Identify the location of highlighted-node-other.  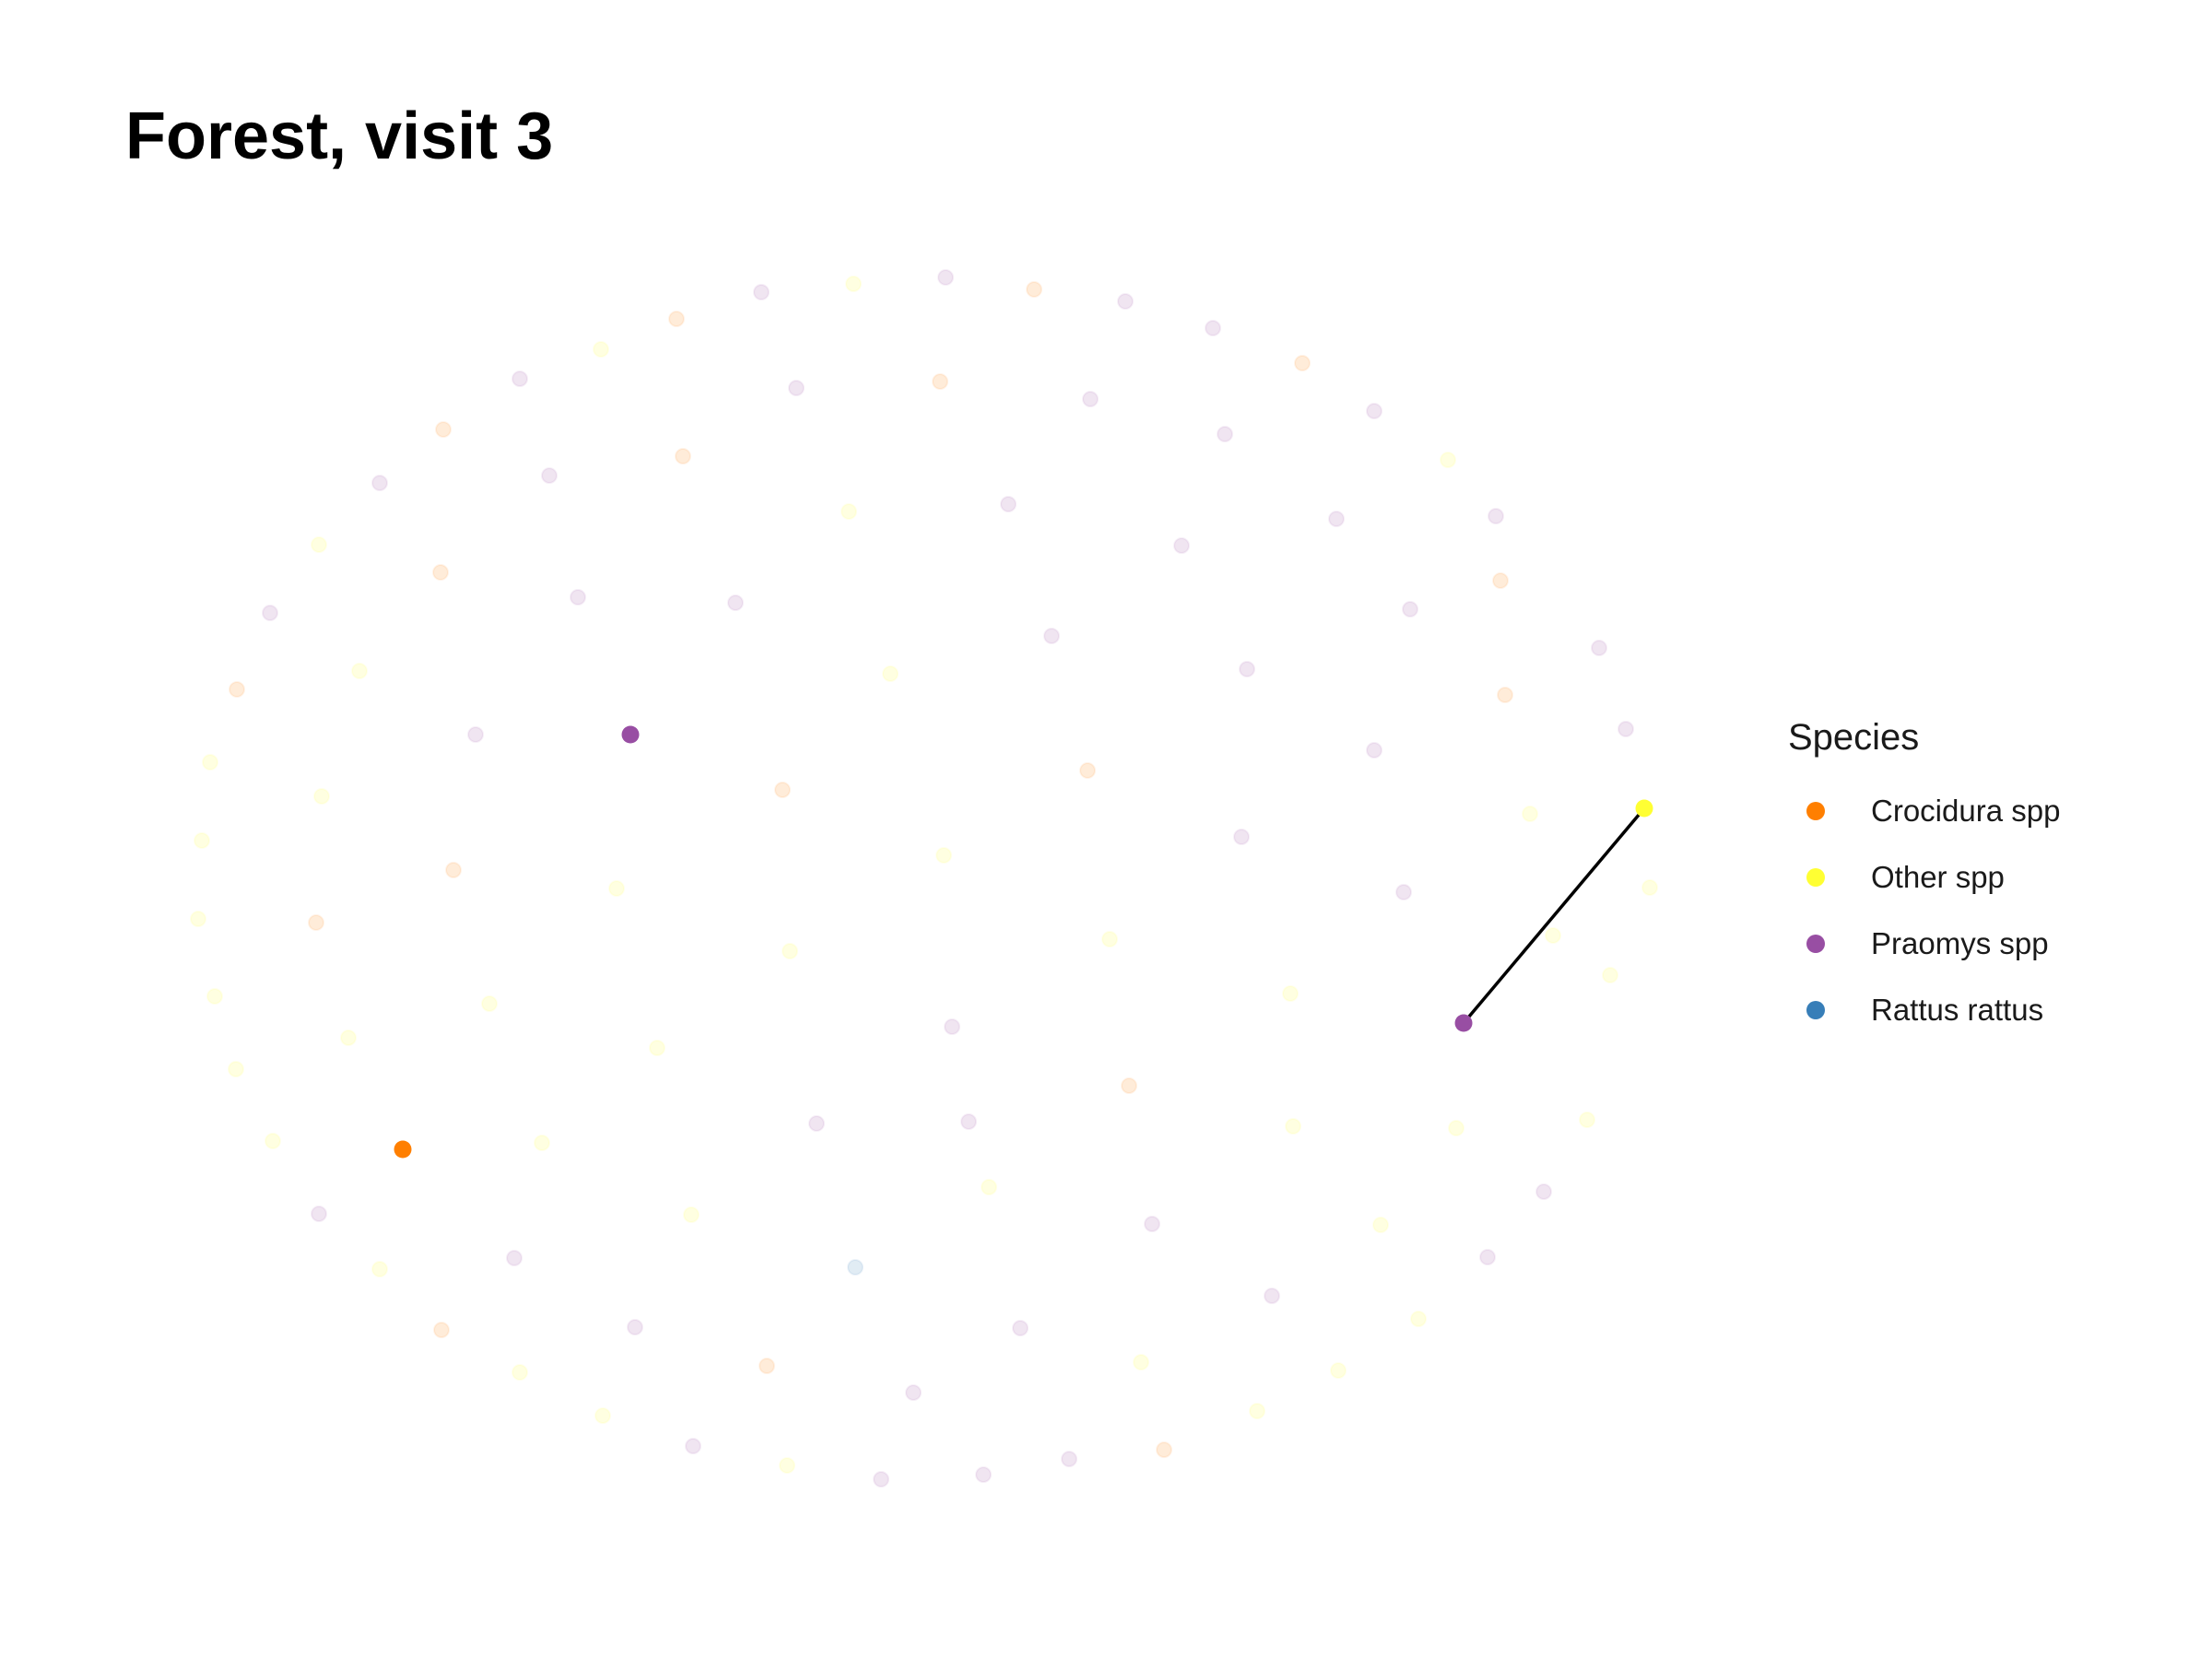
(1644, 808).